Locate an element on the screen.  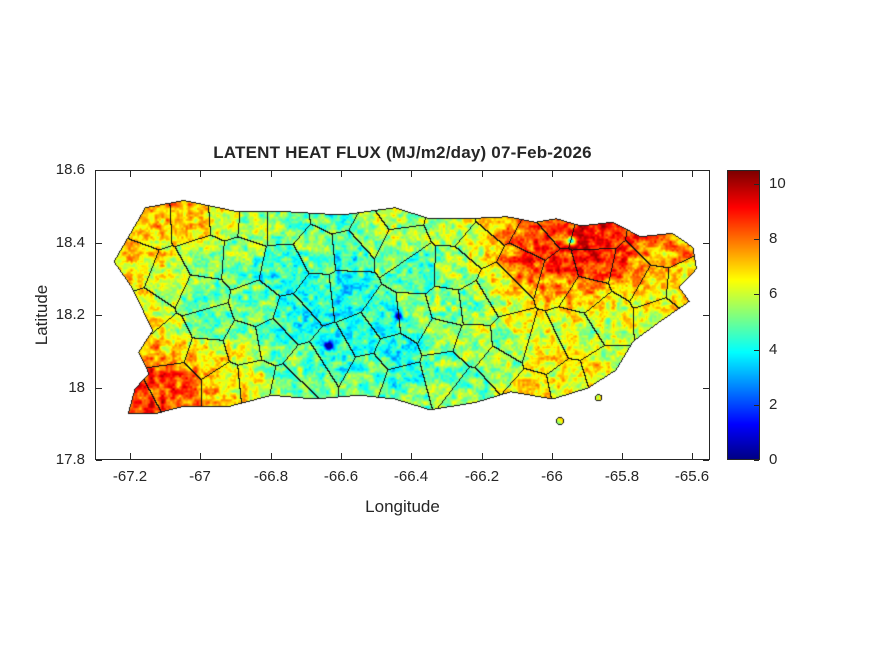
x-tick-label: -66.4 is located at coordinates (411, 476).